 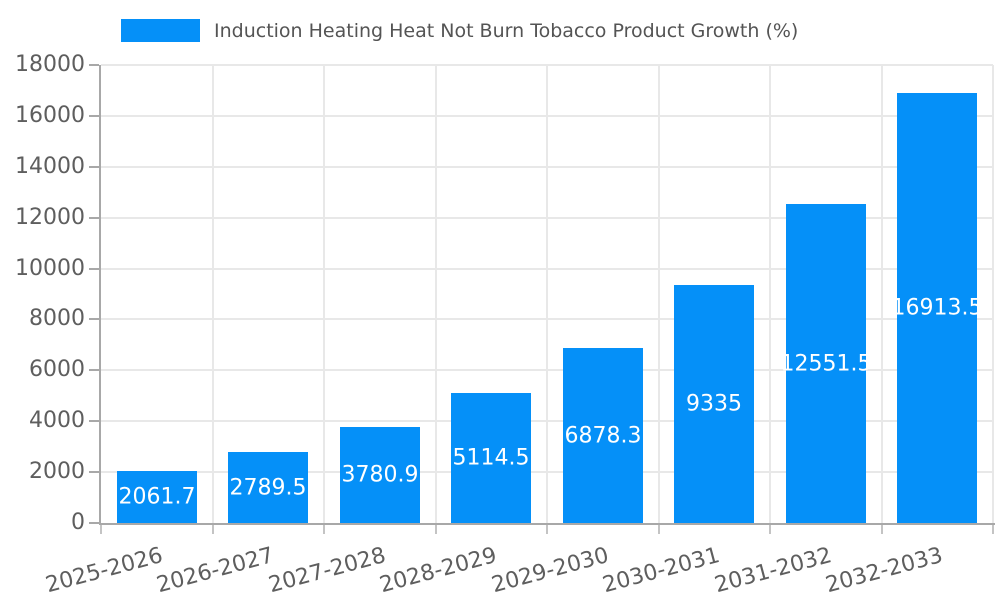 What do you see at coordinates (50, 268) in the screenshot?
I see `y-tick-label: 10000` at bounding box center [50, 268].